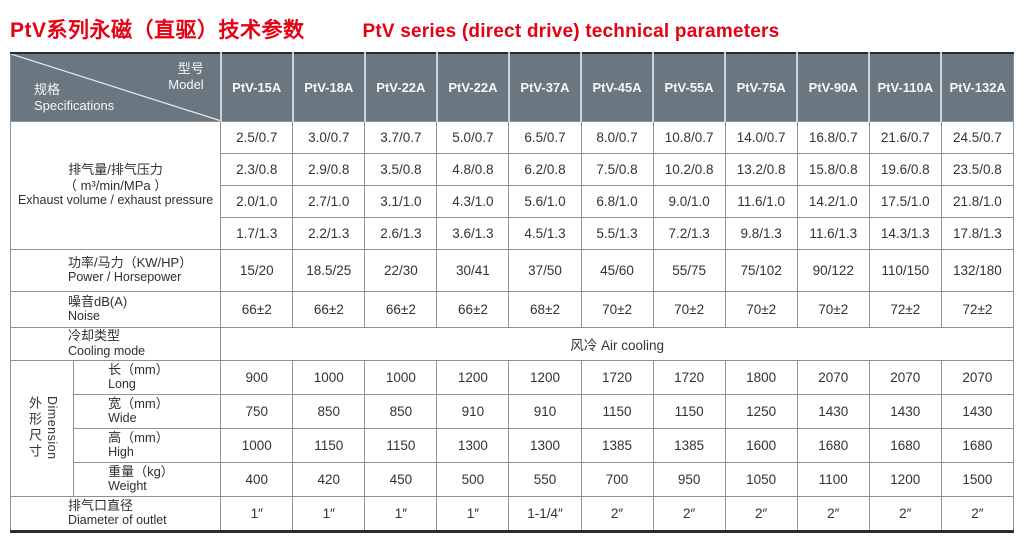 The height and width of the screenshot is (553, 1024). What do you see at coordinates (545, 169) in the screenshot?
I see `exhaust-value-cell: 6.2/0.8` at bounding box center [545, 169].